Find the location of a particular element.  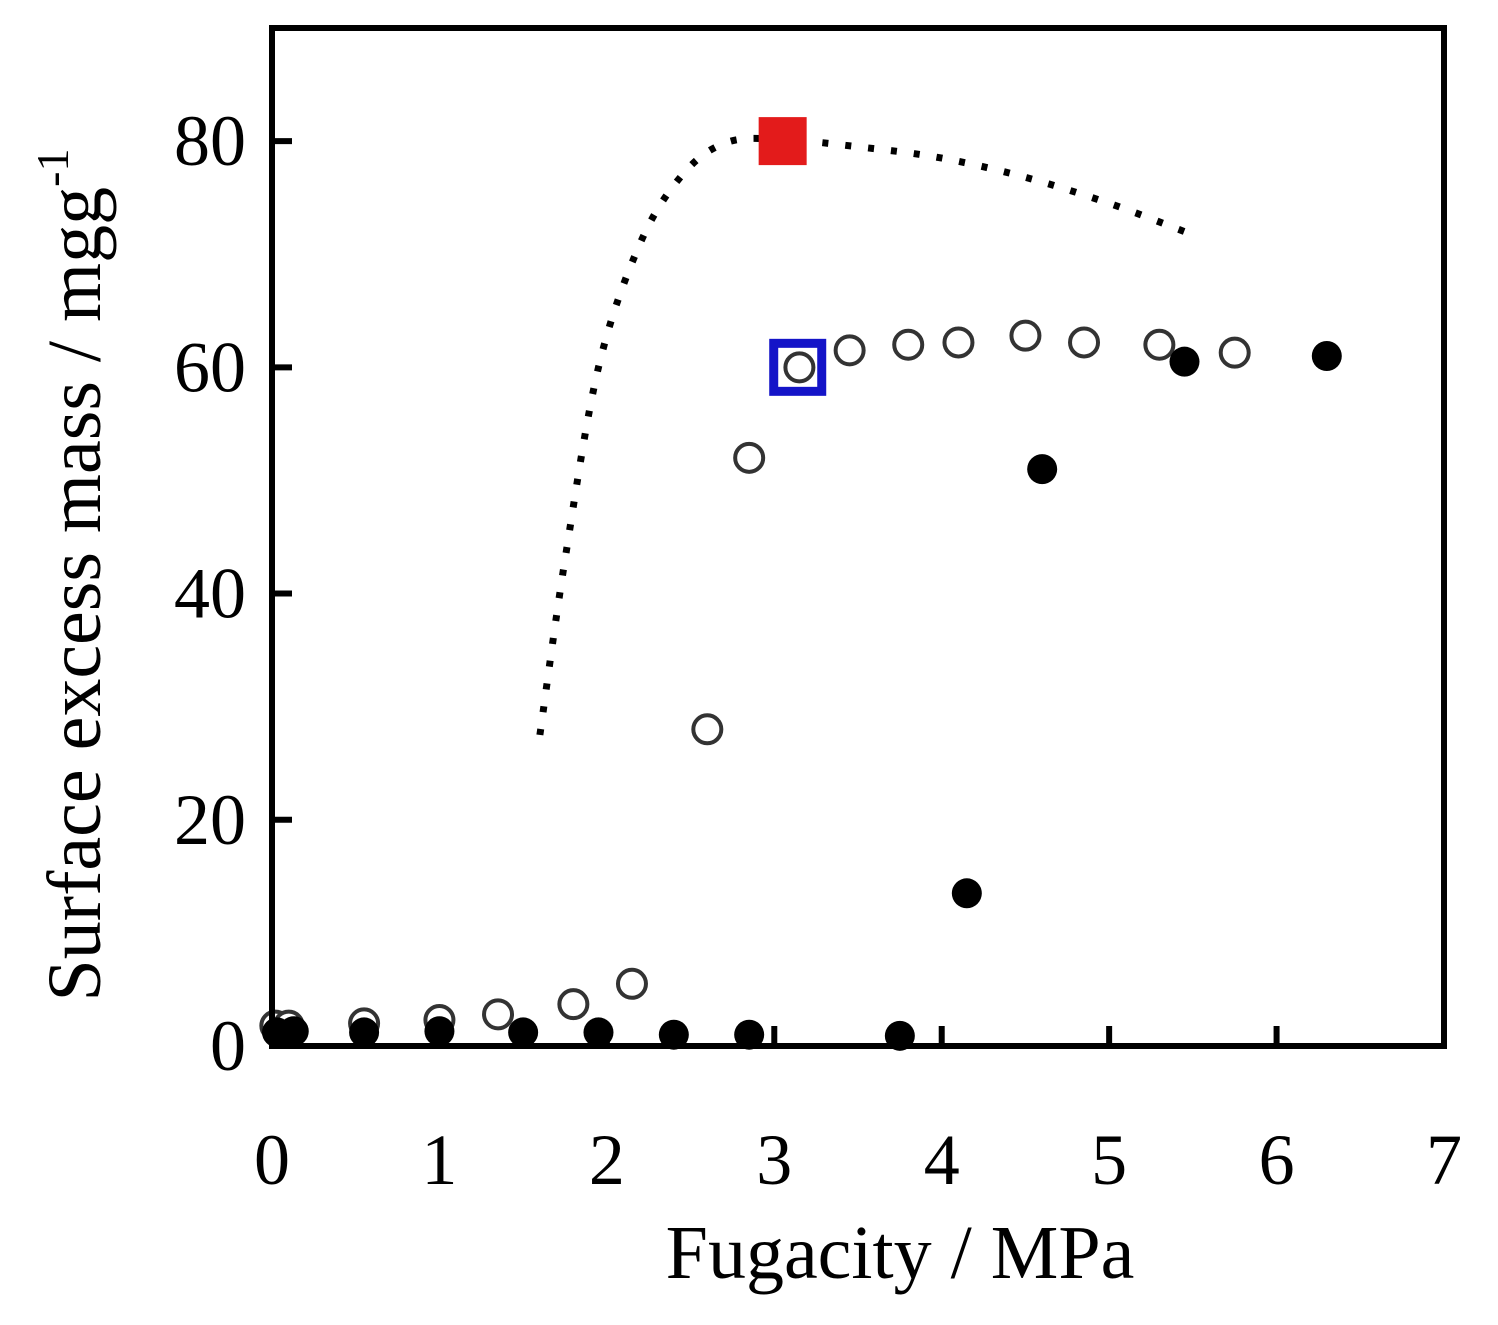

y-tick-label: 40 is located at coordinates (210, 594).